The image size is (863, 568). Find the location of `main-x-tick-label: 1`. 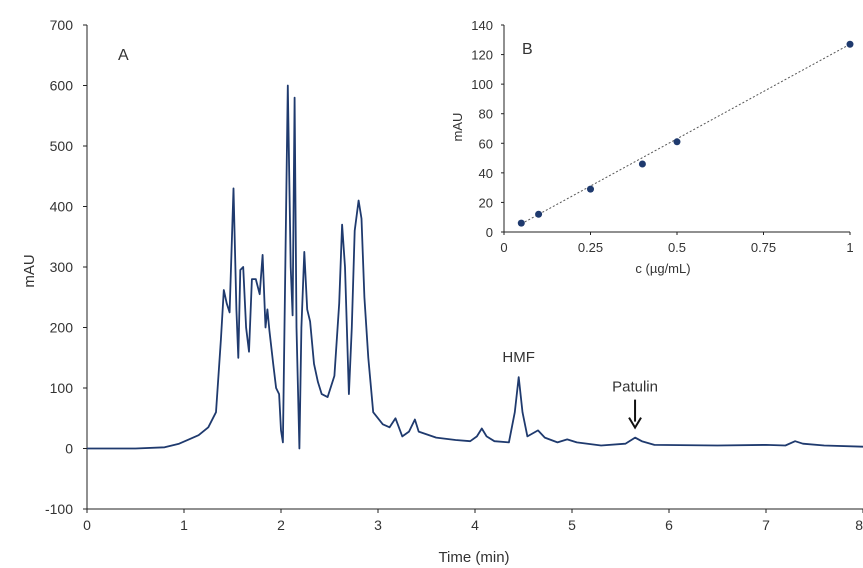

main-x-tick-label: 1 is located at coordinates (184, 525).